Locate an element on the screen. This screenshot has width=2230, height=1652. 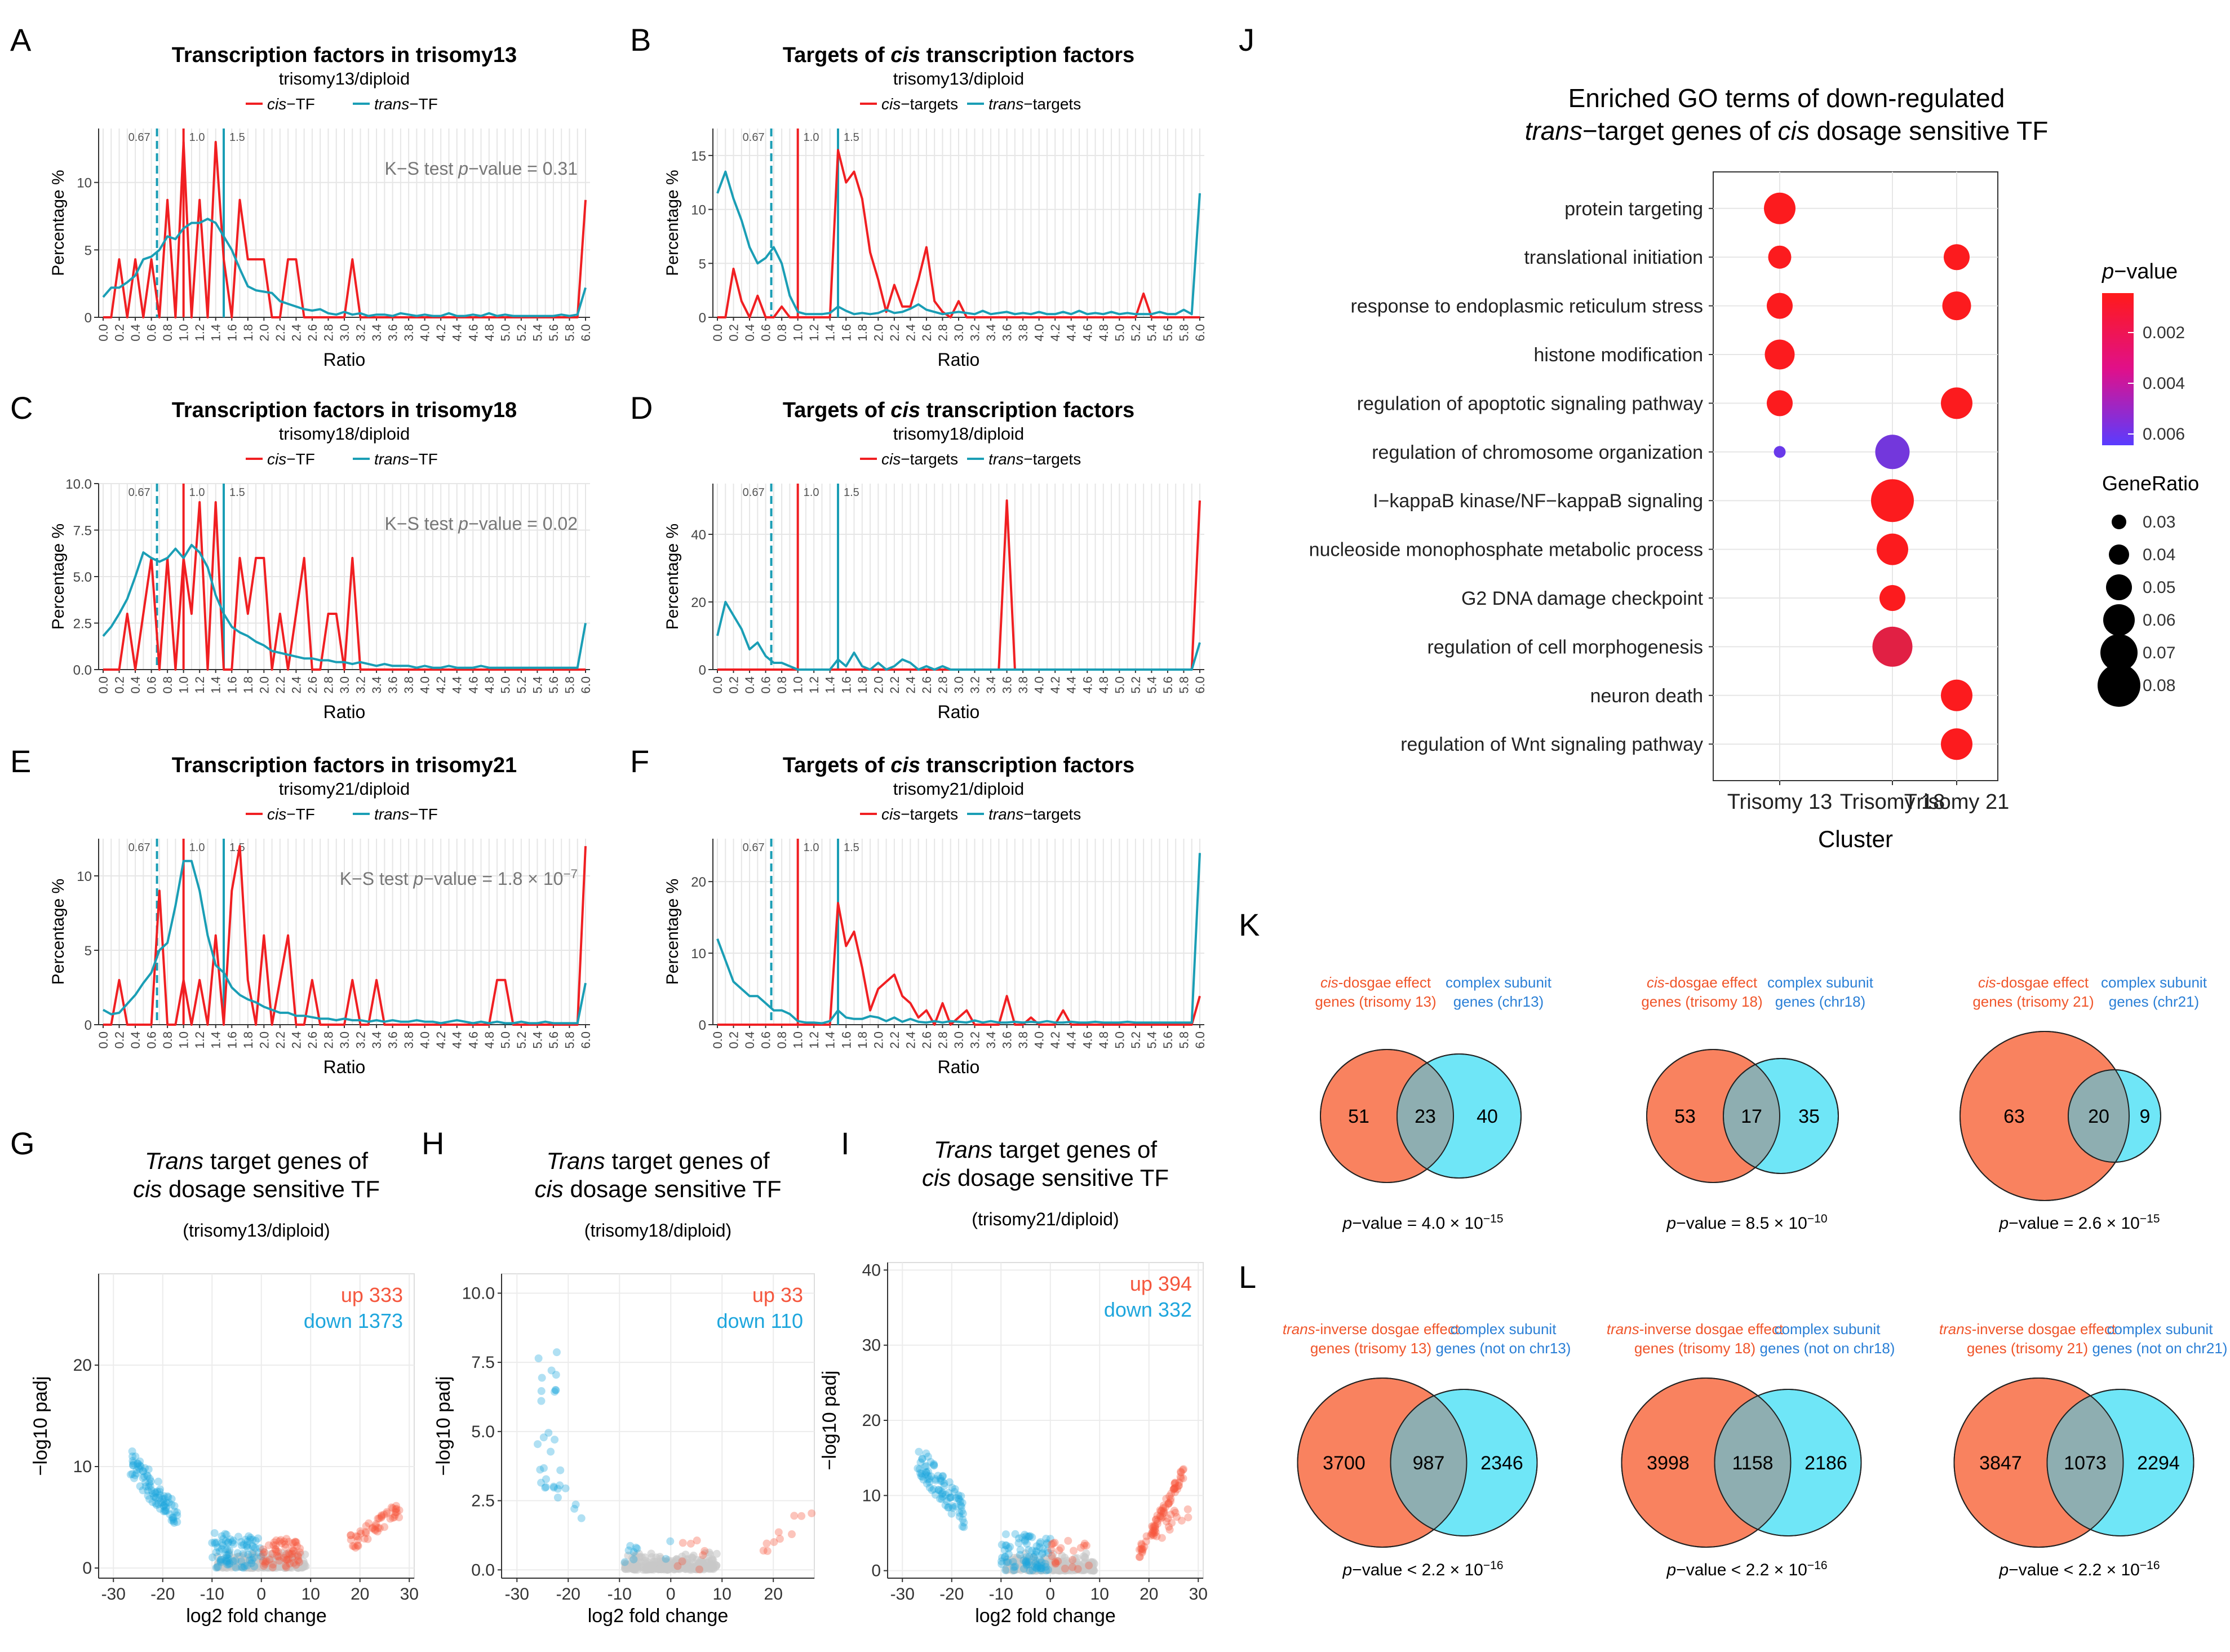
x-tick-label: 2.6 is located at coordinates (312, 685).